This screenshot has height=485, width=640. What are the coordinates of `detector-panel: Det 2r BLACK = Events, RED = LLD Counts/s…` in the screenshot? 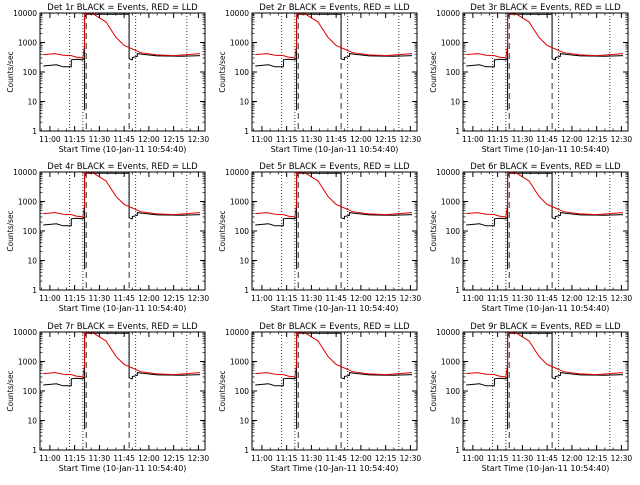 It's located at (319, 78).